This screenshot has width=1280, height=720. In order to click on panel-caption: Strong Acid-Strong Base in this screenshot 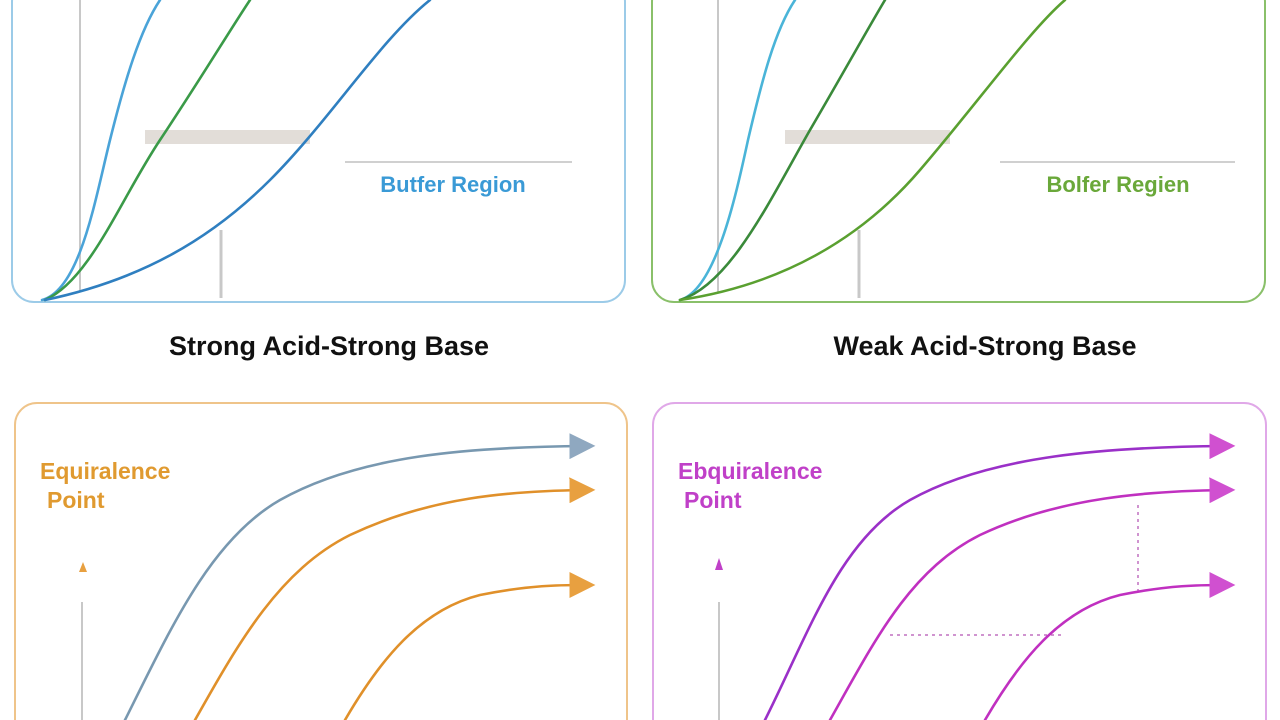, I will do `click(329, 346)`.